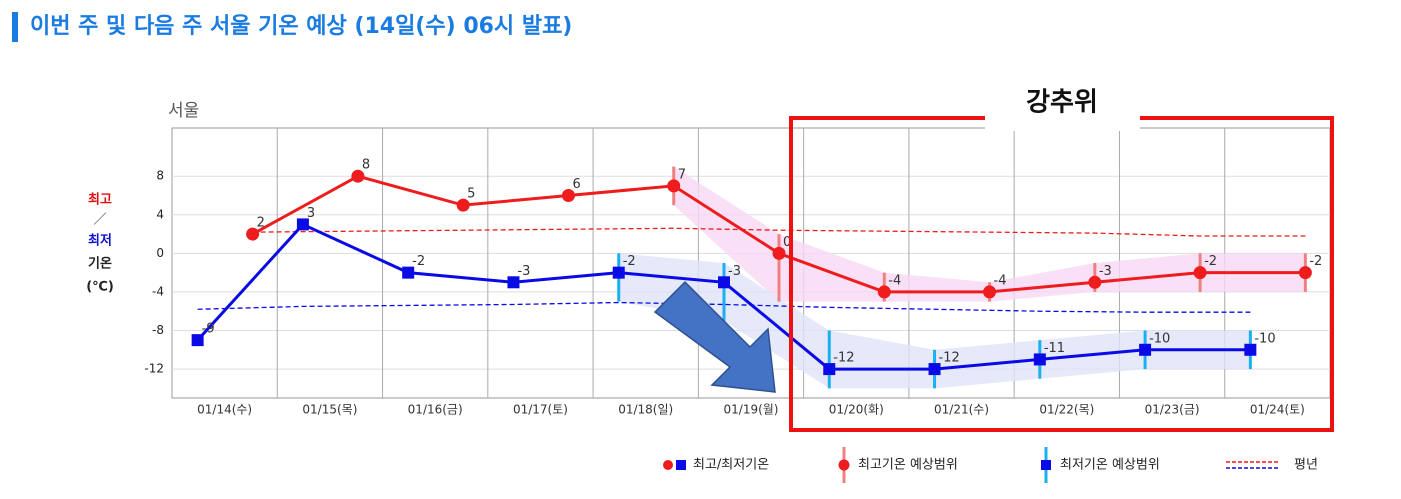 Image resolution: width=1401 pixels, height=499 pixels. Describe the element at coordinates (1062, 103) in the screenshot. I see `annotation: 강추위` at that location.